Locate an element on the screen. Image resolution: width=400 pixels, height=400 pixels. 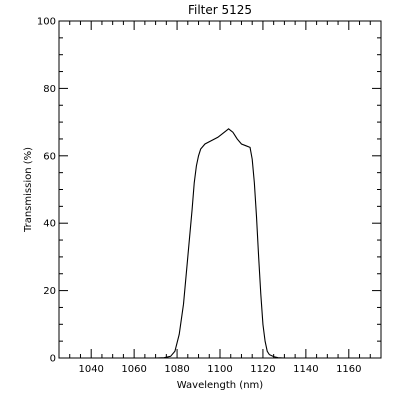
y-tick-label: 100 is located at coordinates (46, 22).